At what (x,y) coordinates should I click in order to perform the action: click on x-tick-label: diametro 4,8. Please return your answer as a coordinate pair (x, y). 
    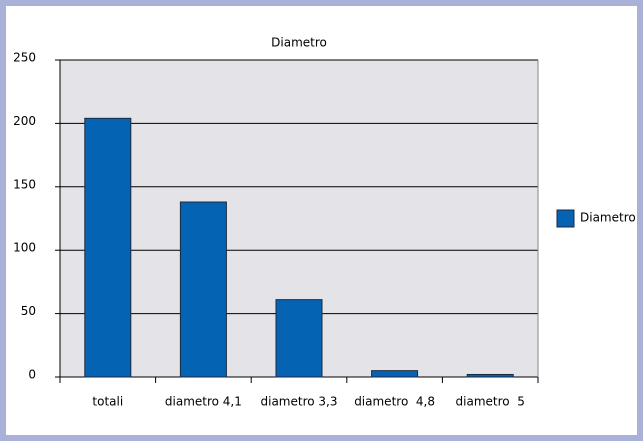
    Looking at the image, I should click on (394, 402).